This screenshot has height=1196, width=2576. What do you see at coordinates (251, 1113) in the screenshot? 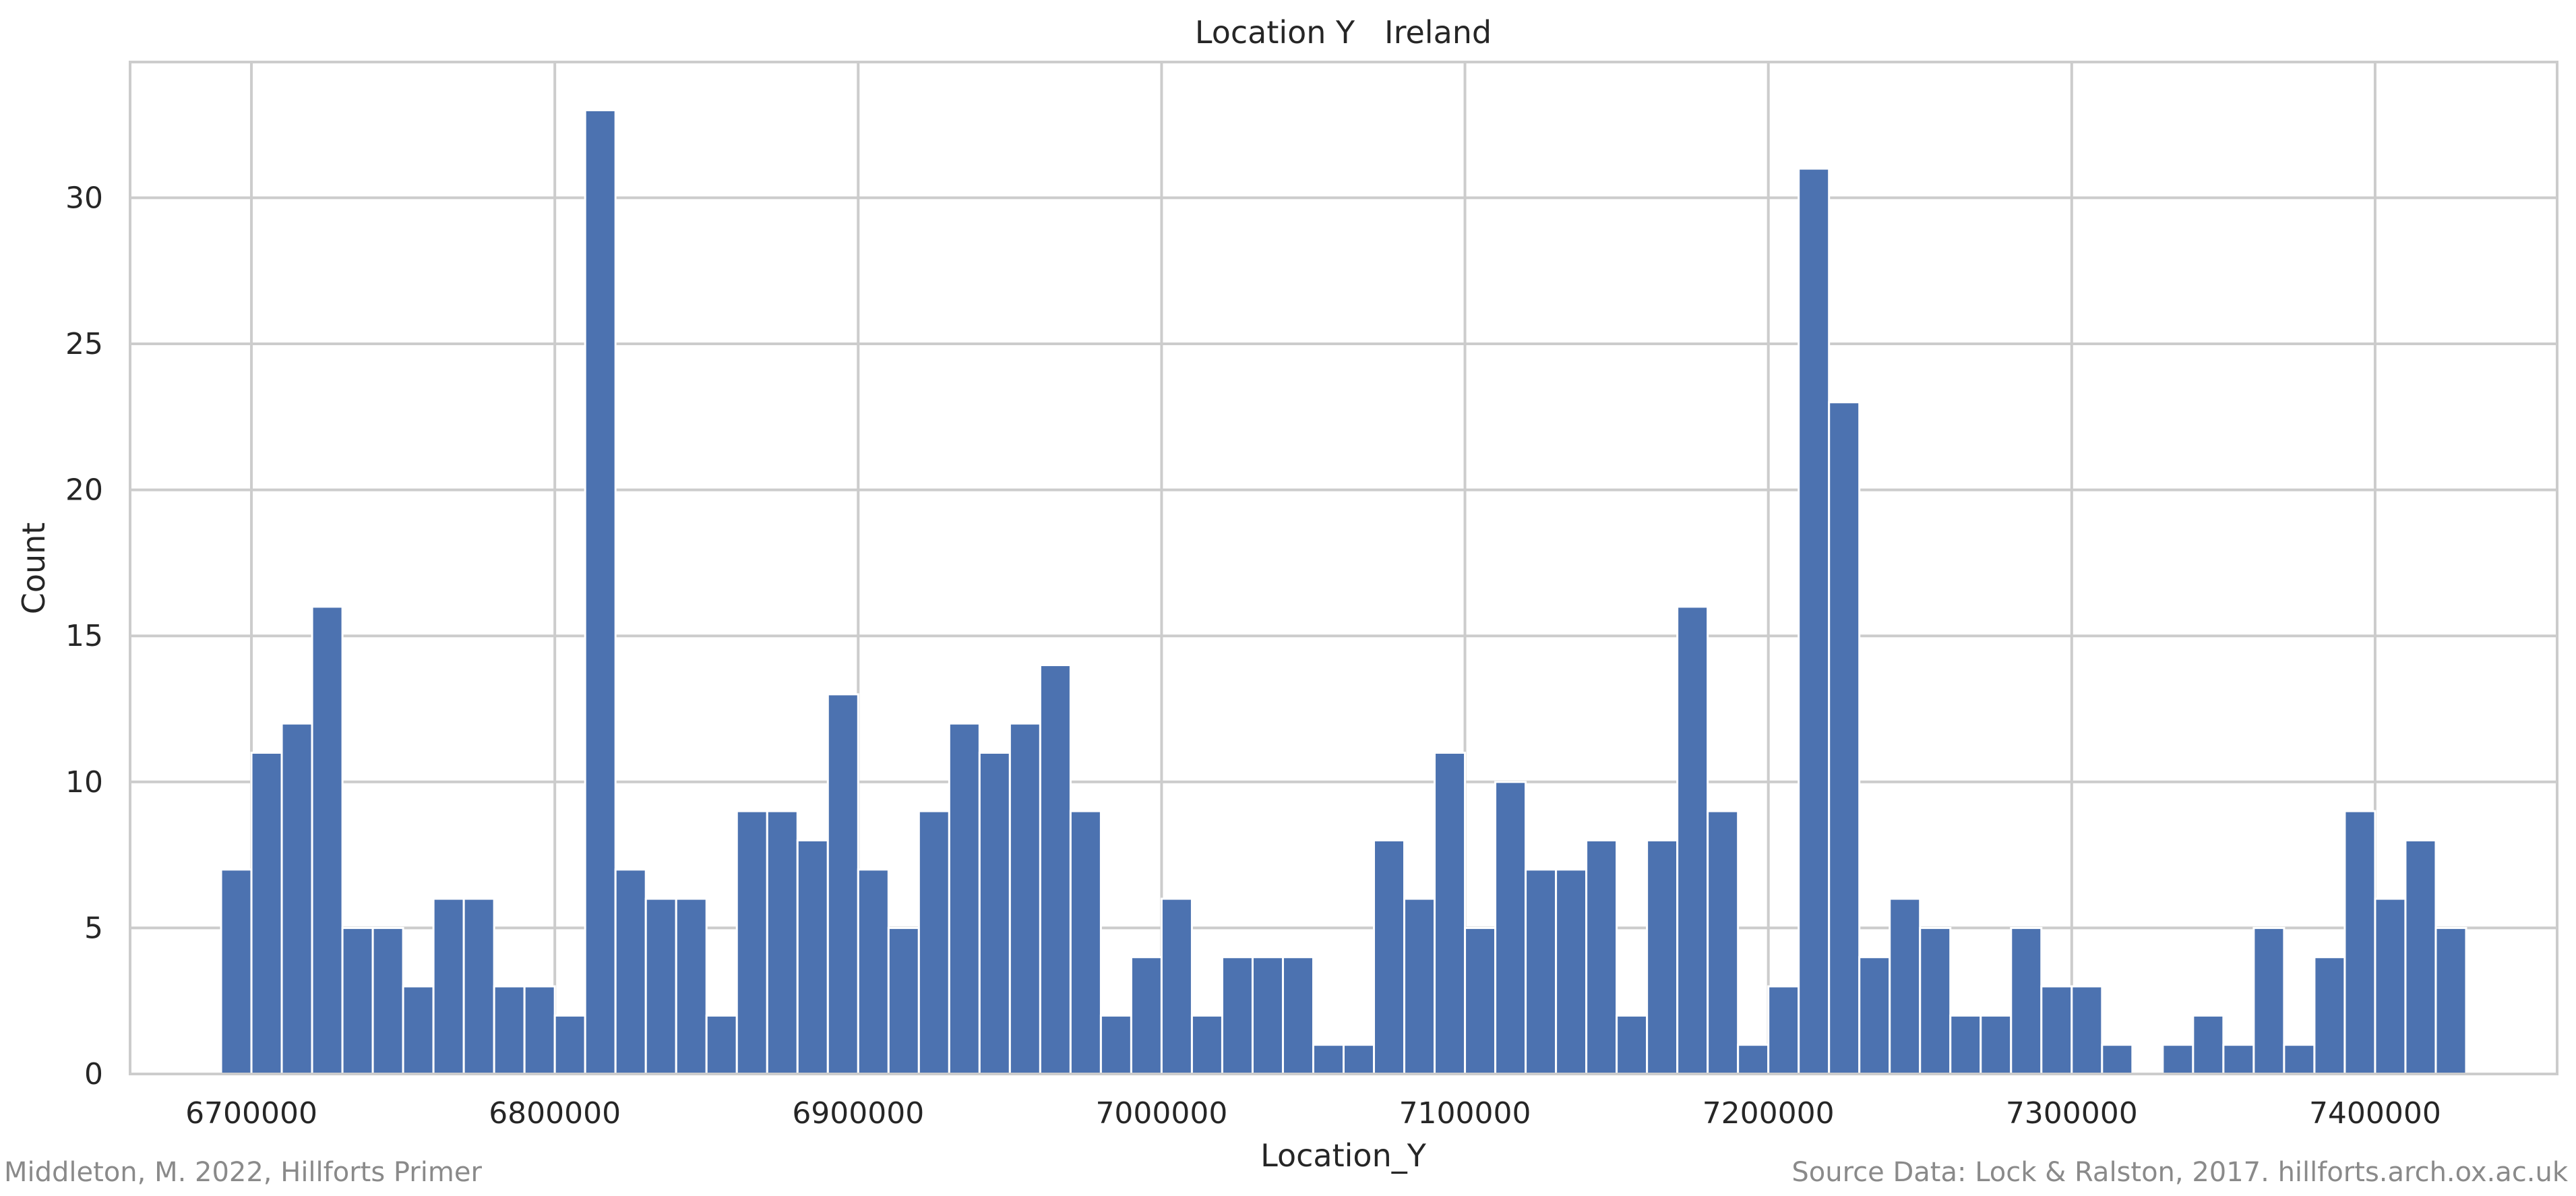
I see `x-tick-label: 6700000` at bounding box center [251, 1113].